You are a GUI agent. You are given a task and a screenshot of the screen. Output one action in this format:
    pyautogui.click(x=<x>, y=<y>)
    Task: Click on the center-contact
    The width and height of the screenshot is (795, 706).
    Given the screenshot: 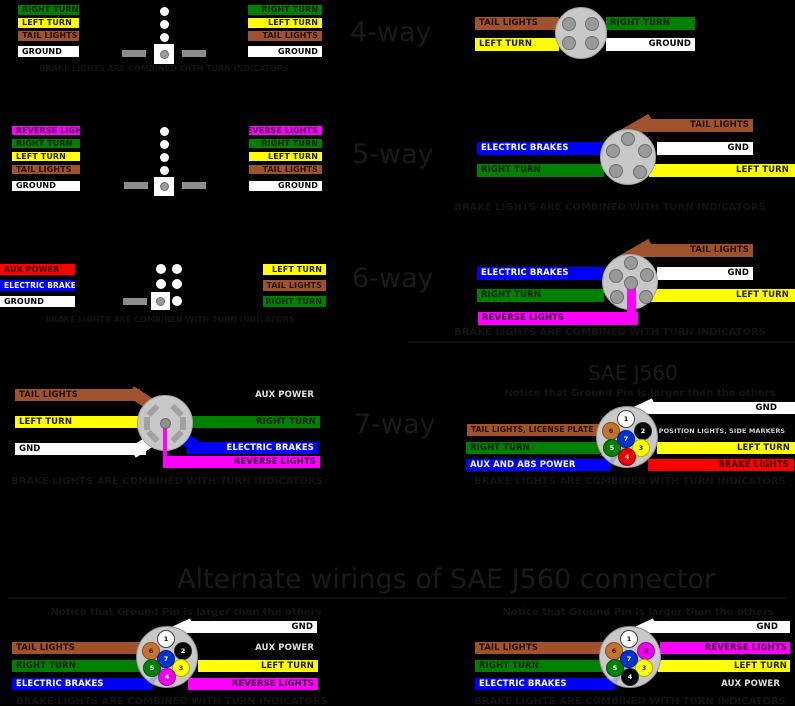 What is the action you would take?
    pyautogui.click(x=165, y=423)
    